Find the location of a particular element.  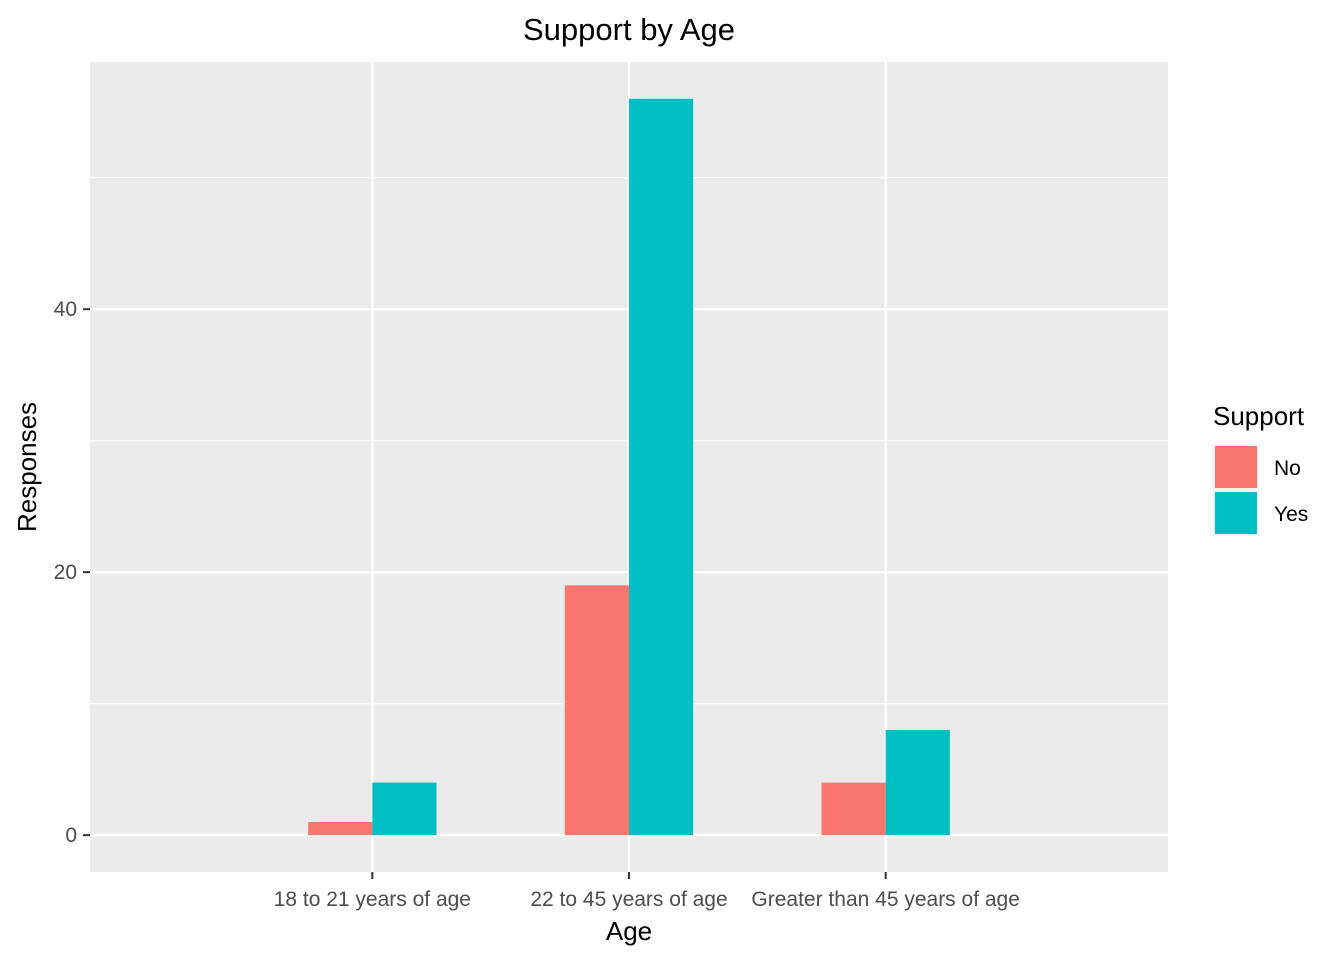

y-tick-label: 0 is located at coordinates (71, 835).